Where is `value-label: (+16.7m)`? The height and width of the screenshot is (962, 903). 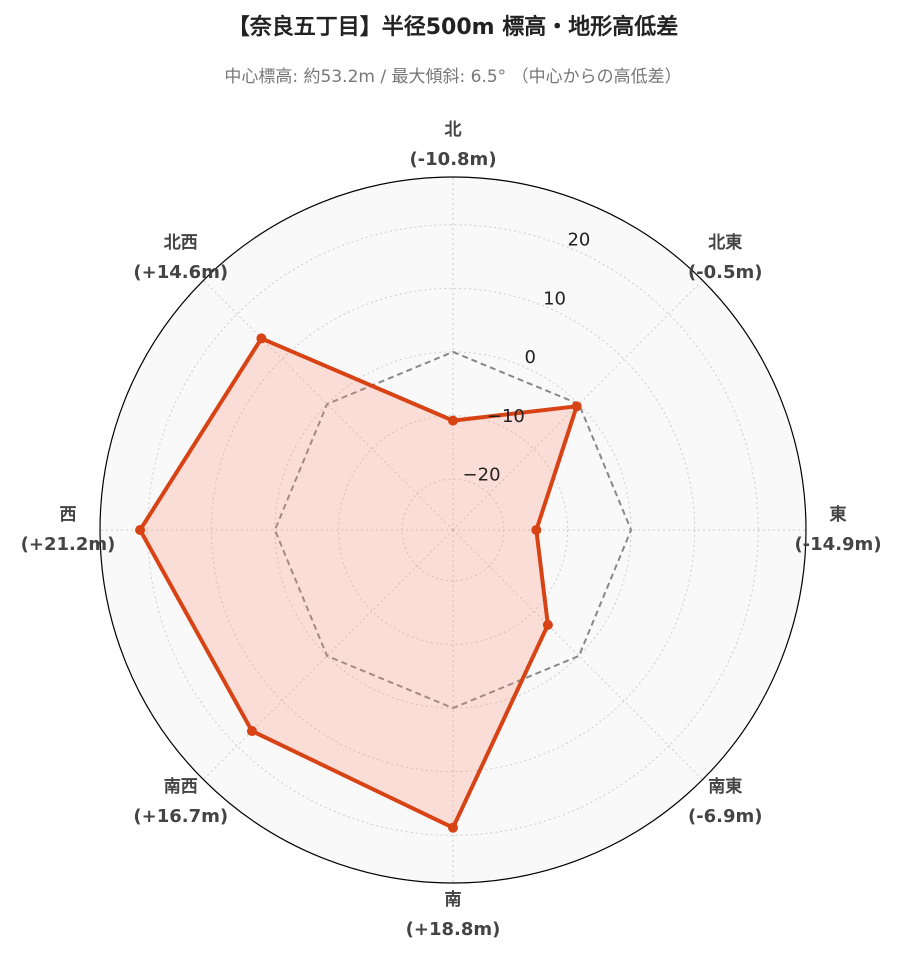
value-label: (+16.7m) is located at coordinates (180, 816).